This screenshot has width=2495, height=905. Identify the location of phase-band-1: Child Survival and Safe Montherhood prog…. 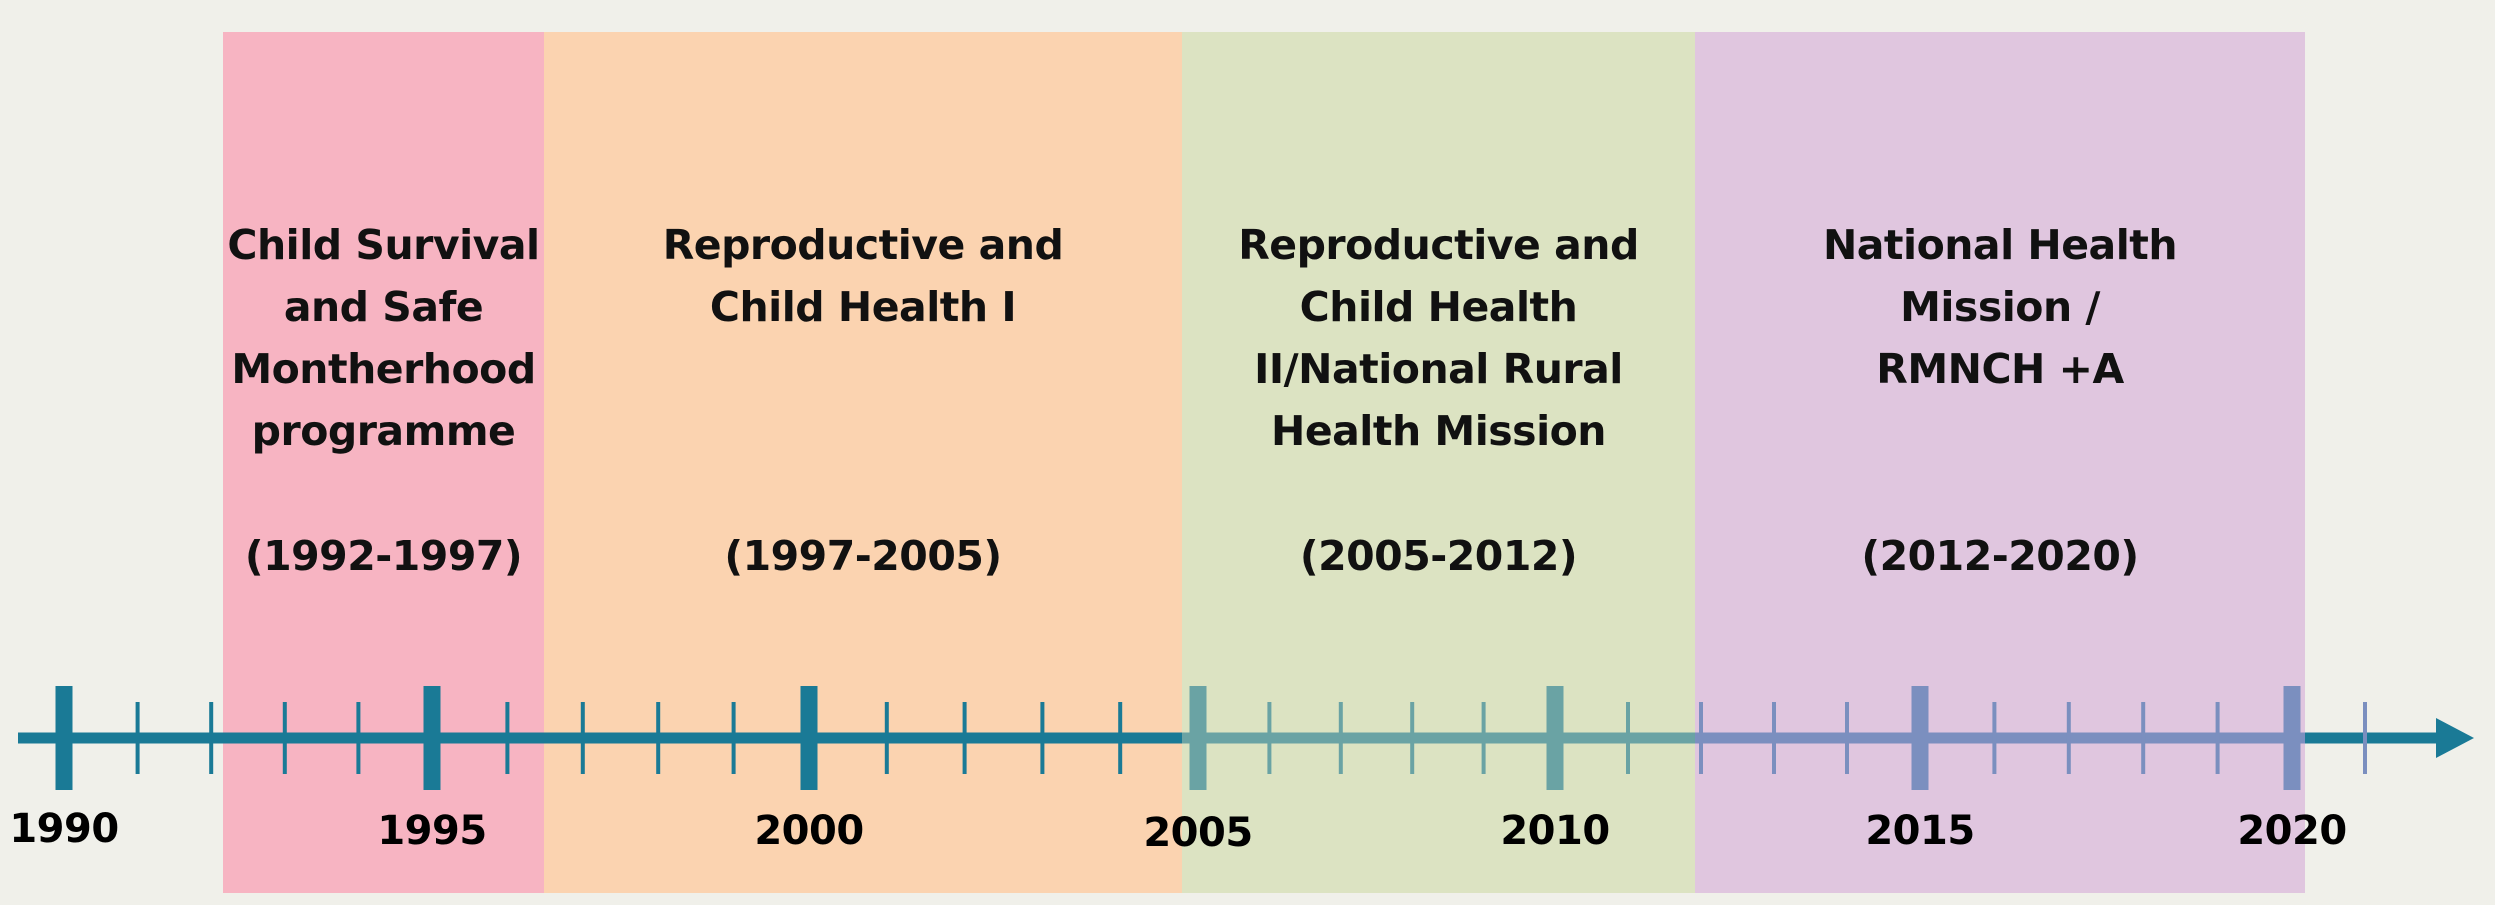
(383, 462).